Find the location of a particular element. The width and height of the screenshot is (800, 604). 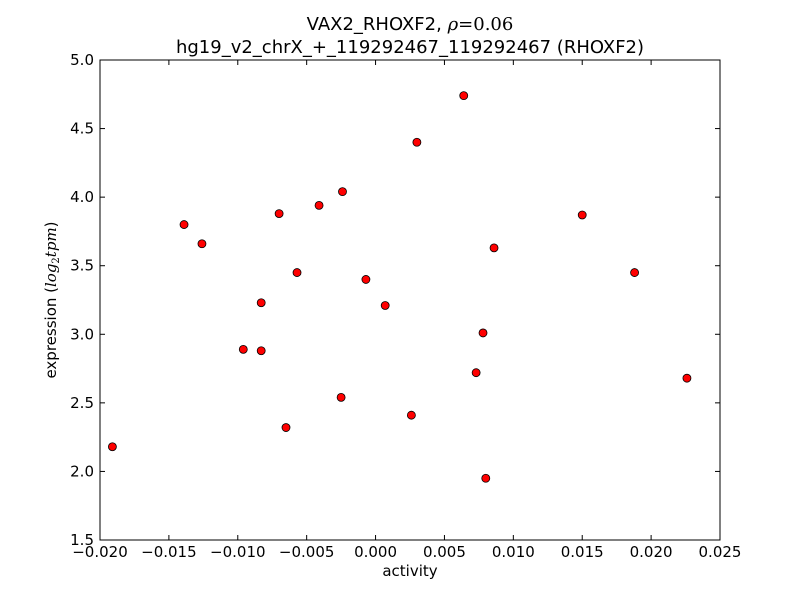

x-tick-label: 0.020 is located at coordinates (651, 552).